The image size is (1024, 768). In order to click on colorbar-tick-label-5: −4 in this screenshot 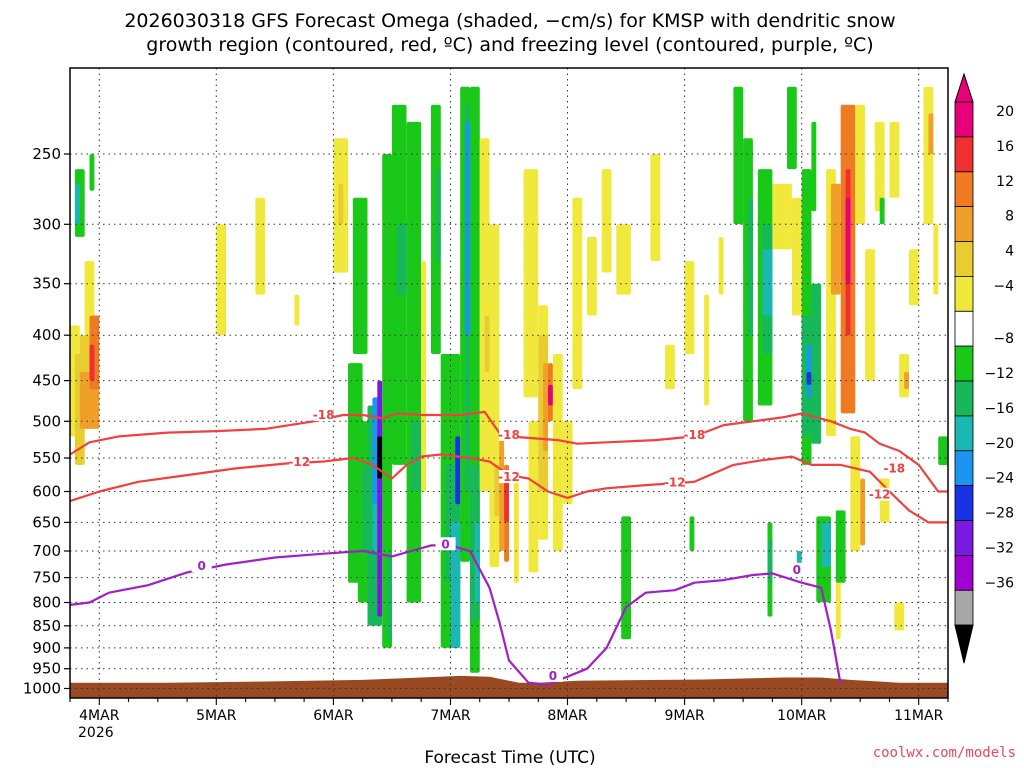, I will do `click(1003, 286)`.